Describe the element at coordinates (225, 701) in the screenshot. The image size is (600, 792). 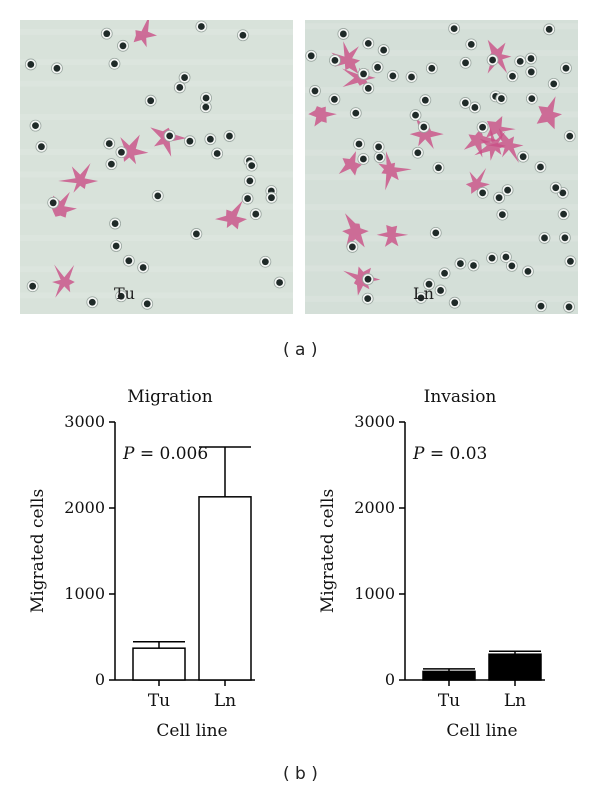
I see `x-tick-label: Ln` at that location.